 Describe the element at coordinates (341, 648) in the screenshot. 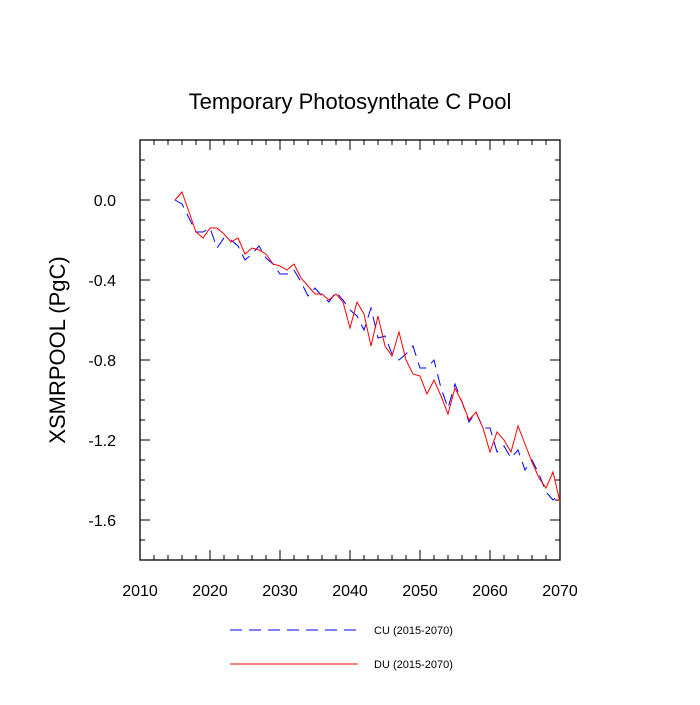

I see `legend: CU (2015-2070) DU (2015-2070)` at that location.